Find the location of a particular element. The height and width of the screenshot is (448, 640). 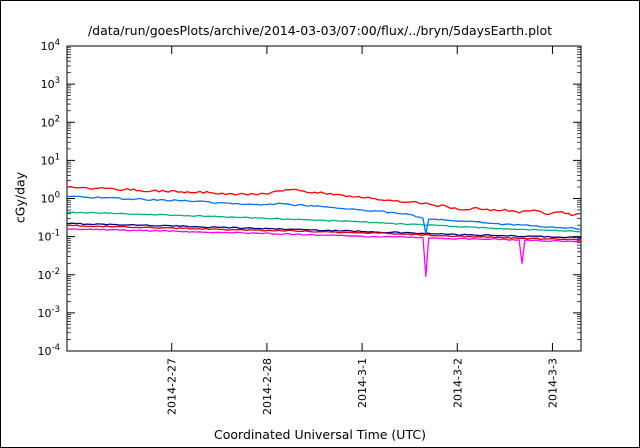

y-tick-label: 10⁻⁴ is located at coordinates (49, 350).